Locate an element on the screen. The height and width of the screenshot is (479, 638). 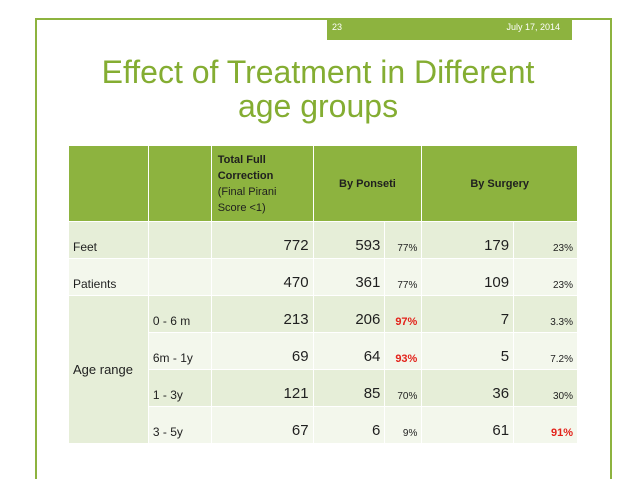
ponseti-percent: 70% is located at coordinates (403, 388).